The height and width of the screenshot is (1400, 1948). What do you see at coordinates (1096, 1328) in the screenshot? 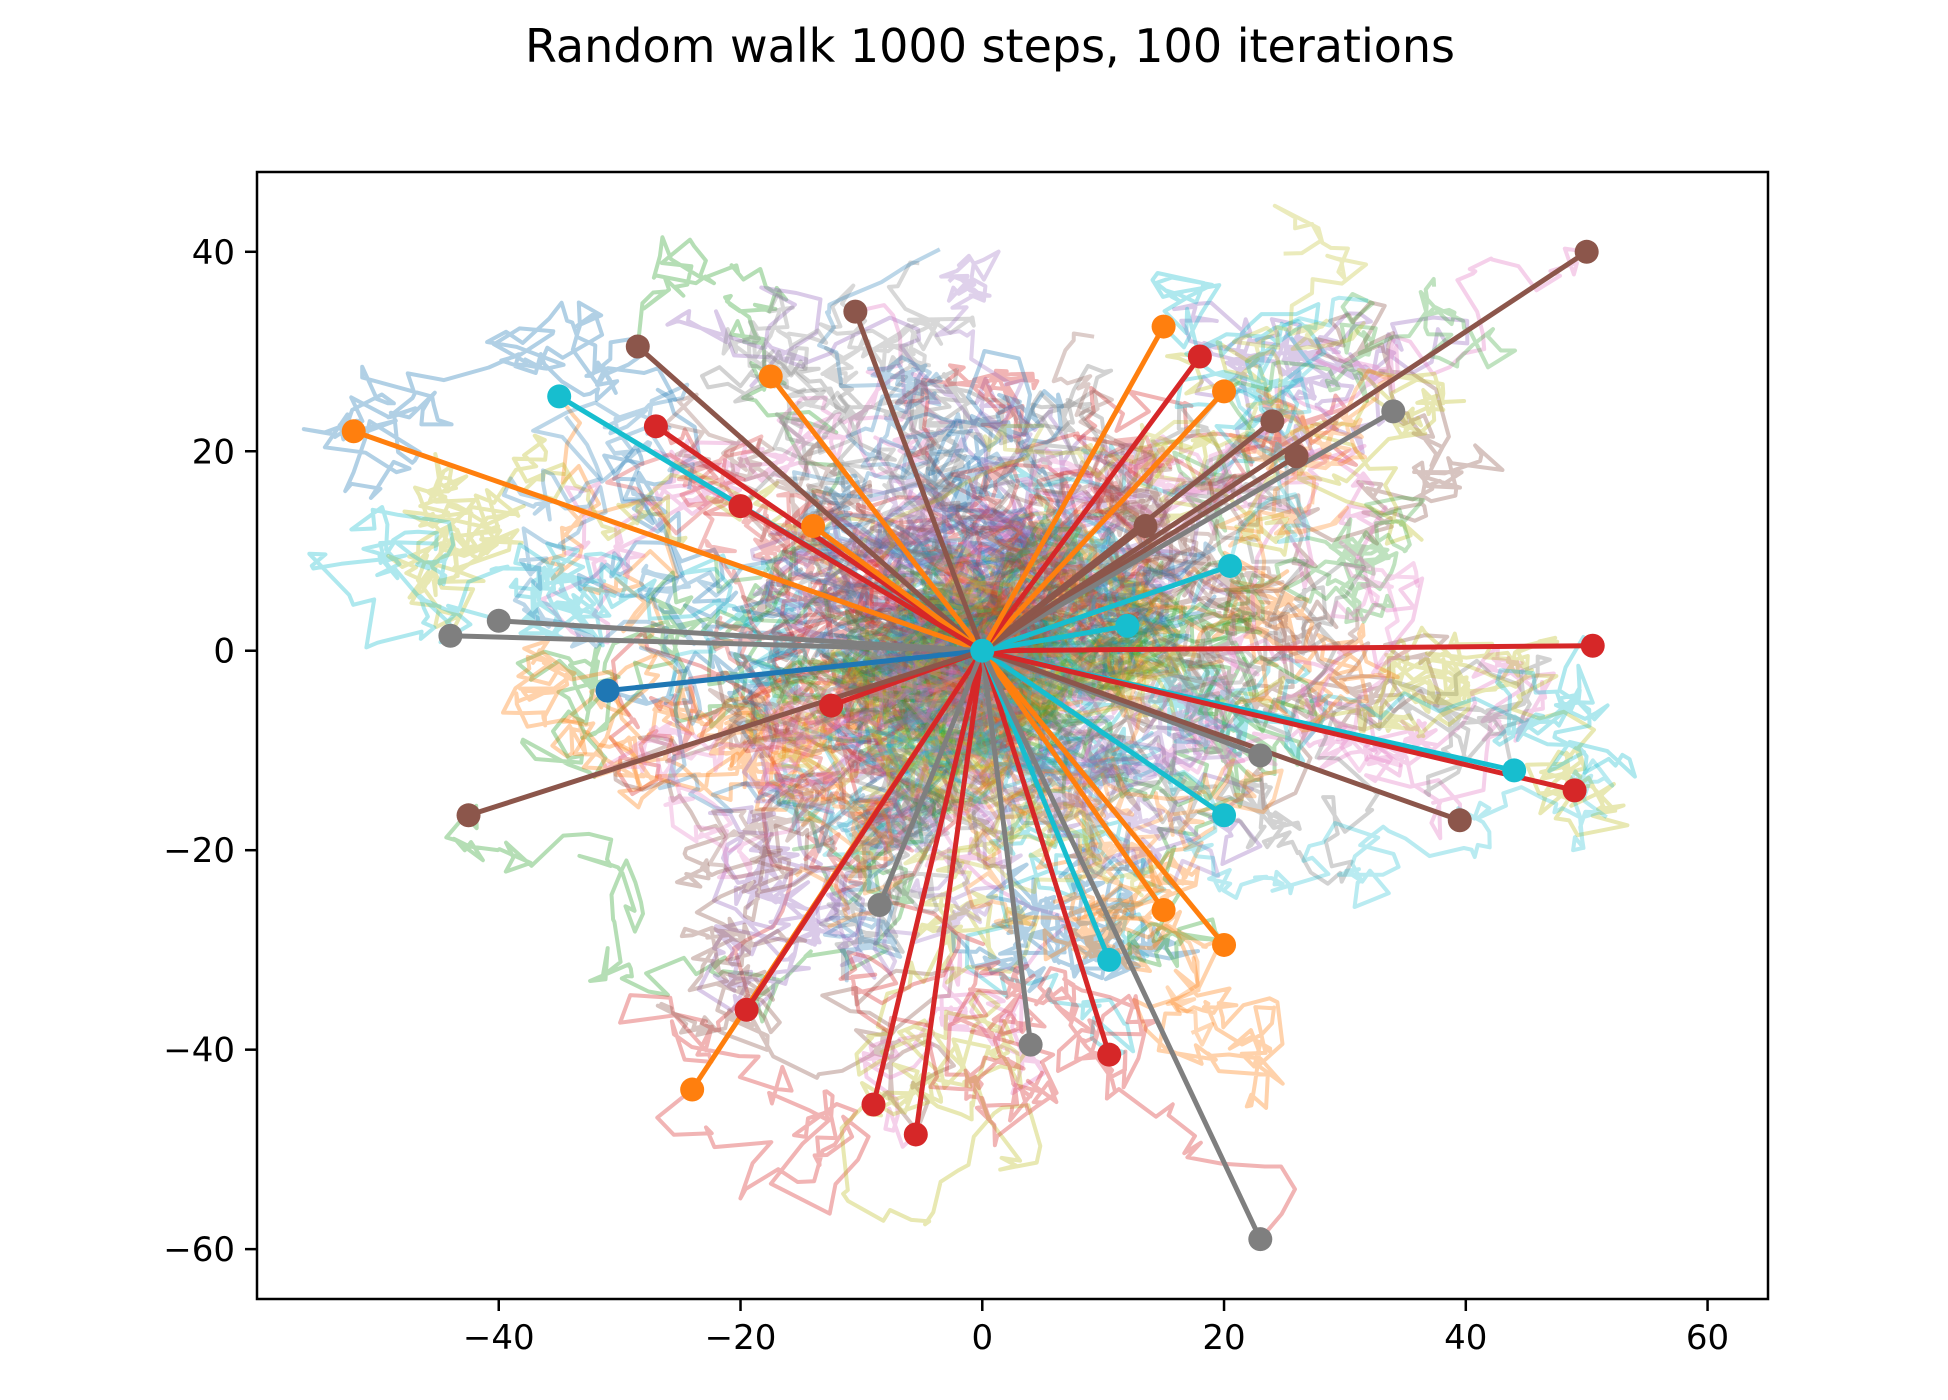
I see `x-axis: −40 −20 0 20 40 60` at bounding box center [1096, 1328].